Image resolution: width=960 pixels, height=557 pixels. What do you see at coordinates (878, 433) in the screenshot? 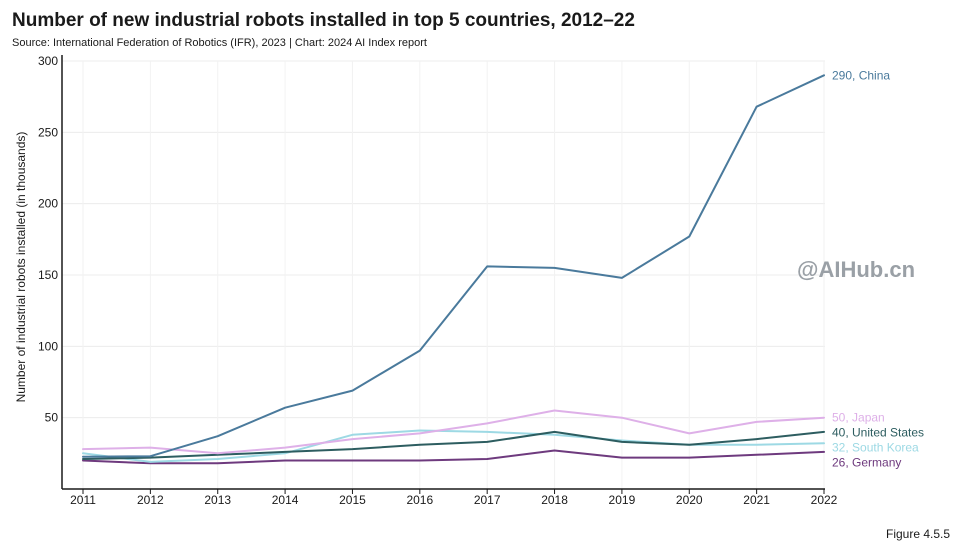
I see `end-label-united-states: 40, United States` at bounding box center [878, 433].